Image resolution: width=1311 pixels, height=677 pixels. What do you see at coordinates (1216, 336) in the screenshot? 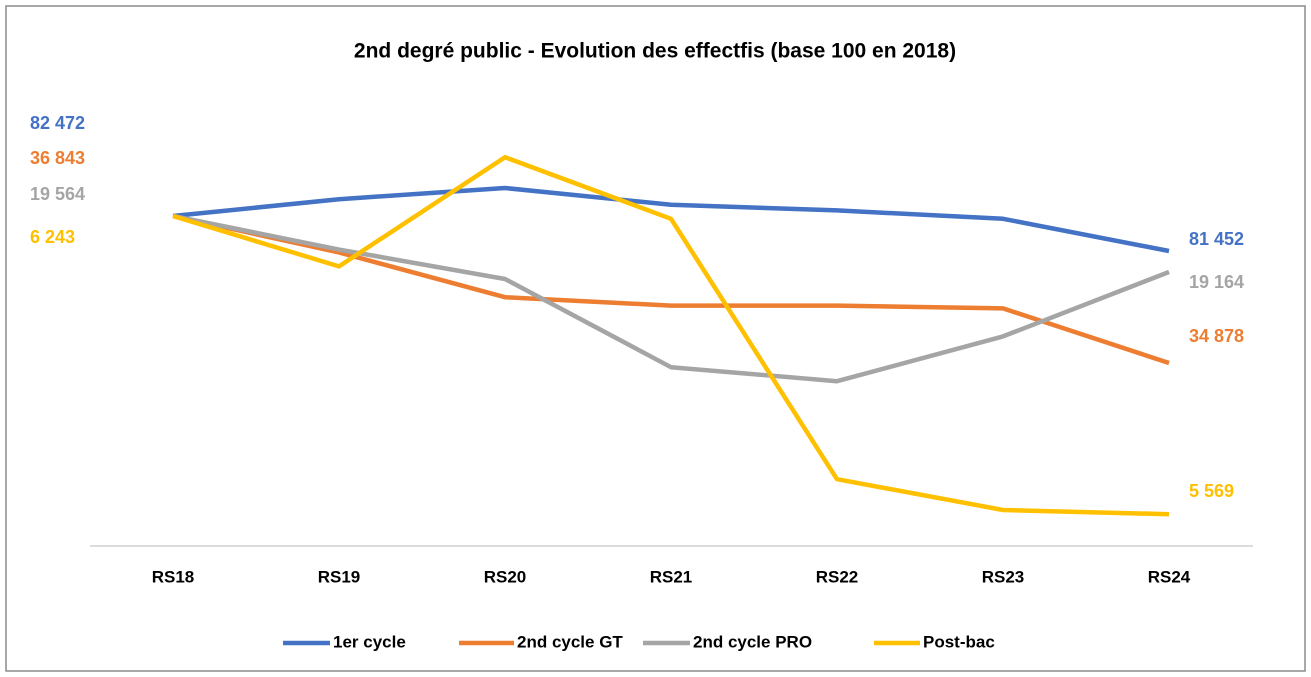
I see `end-label: 34 878` at bounding box center [1216, 336].